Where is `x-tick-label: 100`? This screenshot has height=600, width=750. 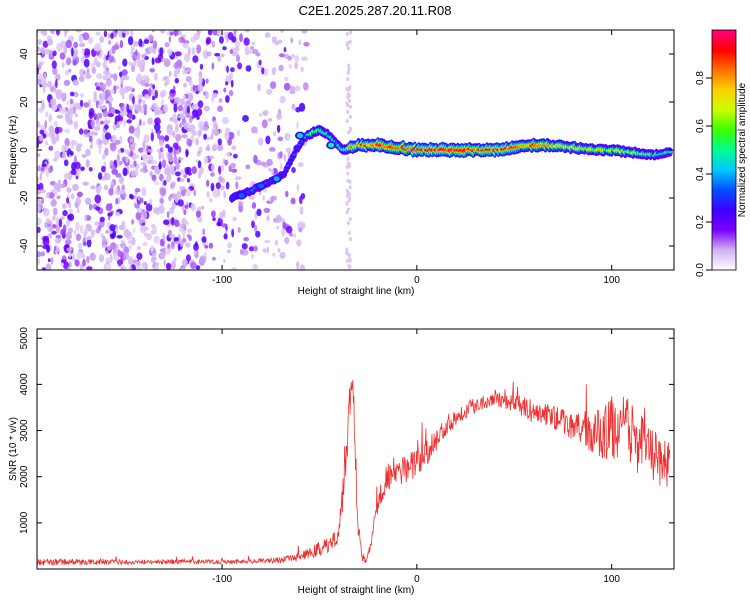
x-tick-label: 100 is located at coordinates (611, 579).